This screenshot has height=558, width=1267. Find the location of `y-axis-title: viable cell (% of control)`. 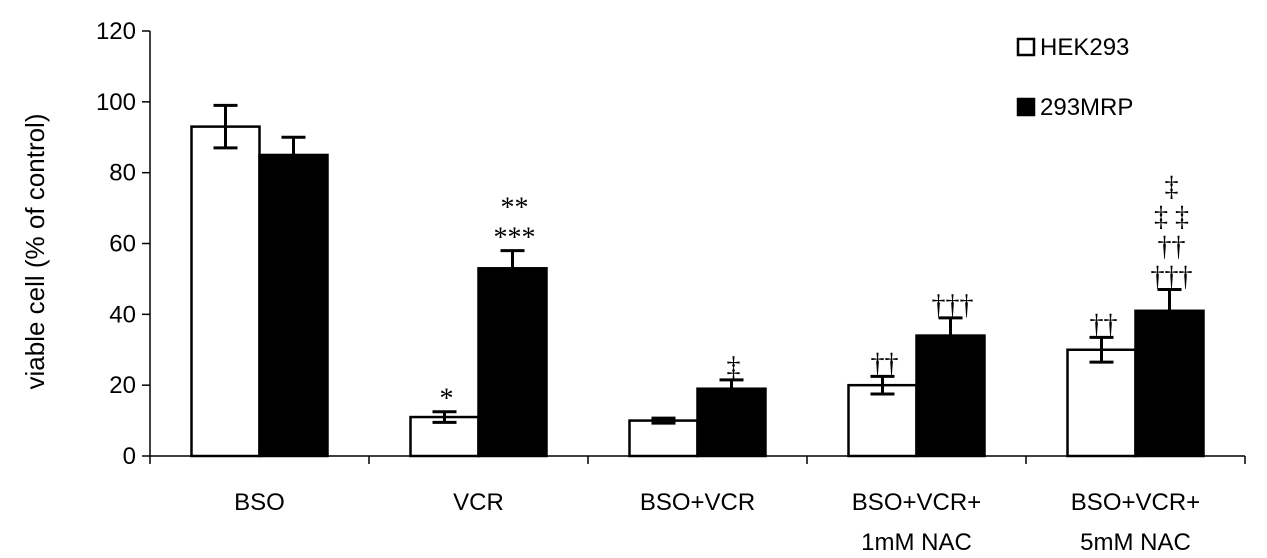

y-axis-title: viable cell (% of control) is located at coordinates (35, 252).